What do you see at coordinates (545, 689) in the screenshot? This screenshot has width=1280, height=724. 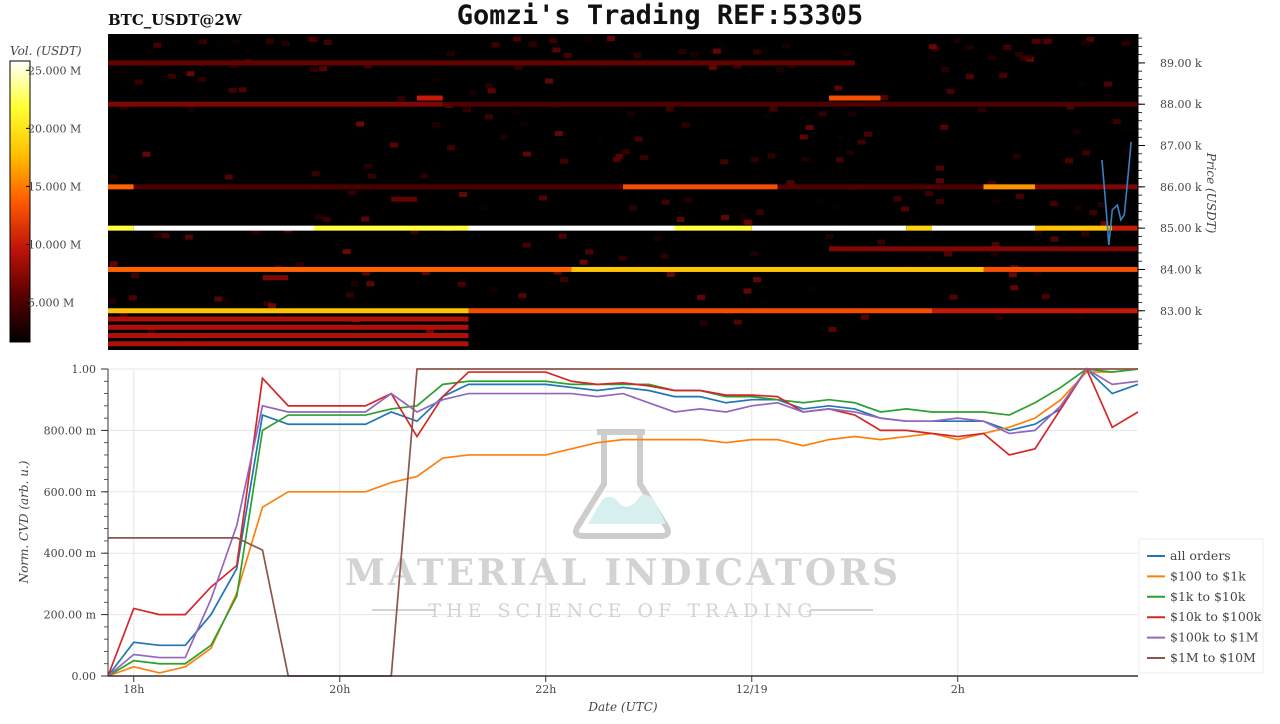 I see `x-tick-label: 22h` at bounding box center [545, 689].